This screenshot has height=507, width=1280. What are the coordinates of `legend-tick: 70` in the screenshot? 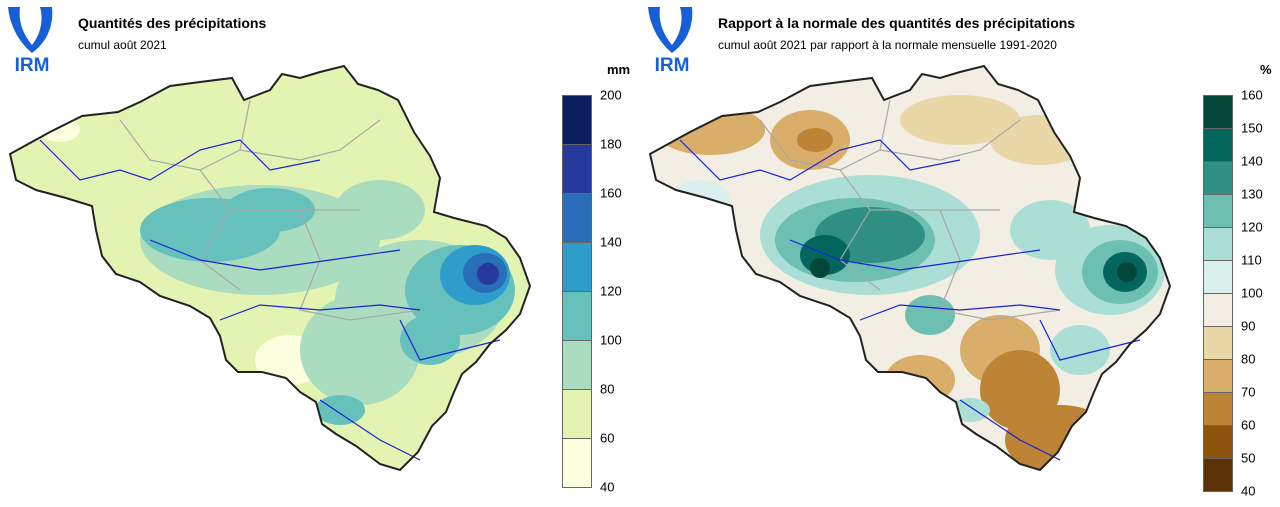 It's located at (1248, 392).